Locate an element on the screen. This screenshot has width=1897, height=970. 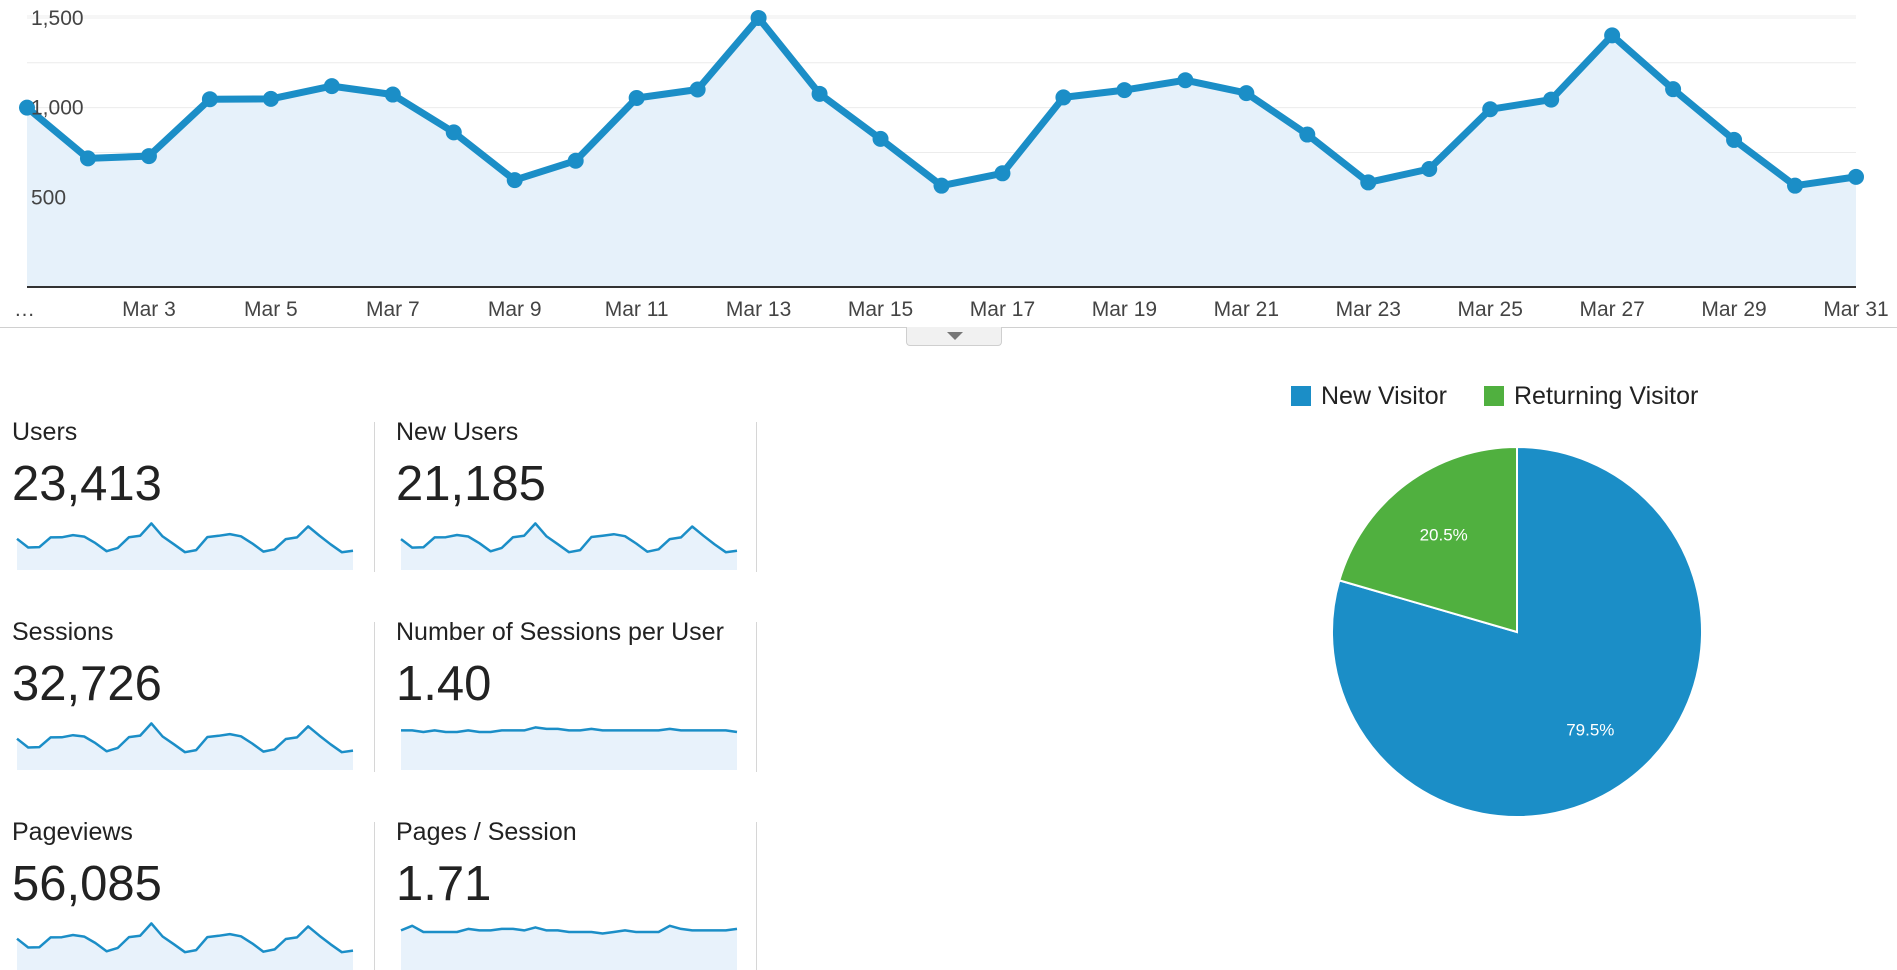
y-tick-label: 1,500 is located at coordinates (57, 18).